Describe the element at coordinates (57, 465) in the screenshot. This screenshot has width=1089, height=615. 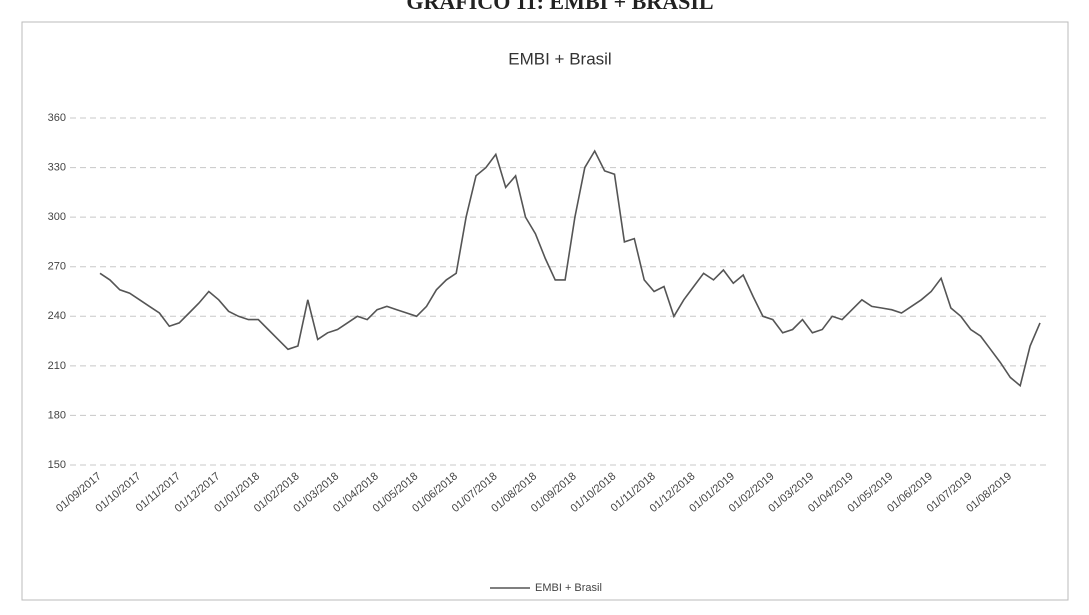
I see `y-tick-label: 150` at that location.